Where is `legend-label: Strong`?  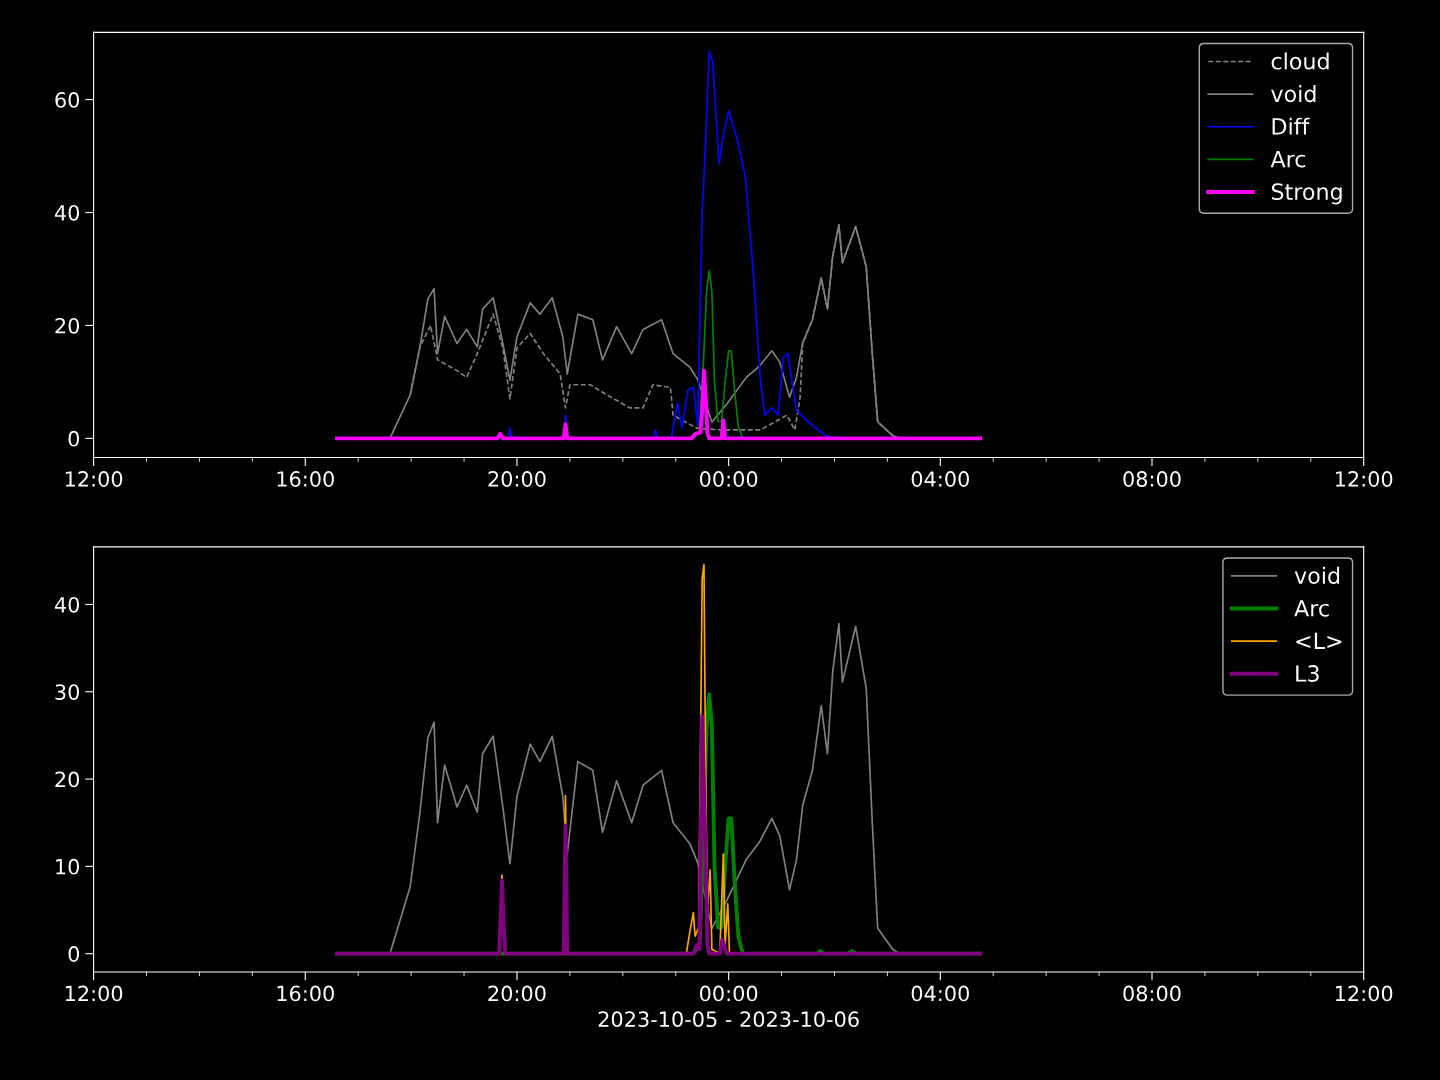 legend-label: Strong is located at coordinates (1306, 194).